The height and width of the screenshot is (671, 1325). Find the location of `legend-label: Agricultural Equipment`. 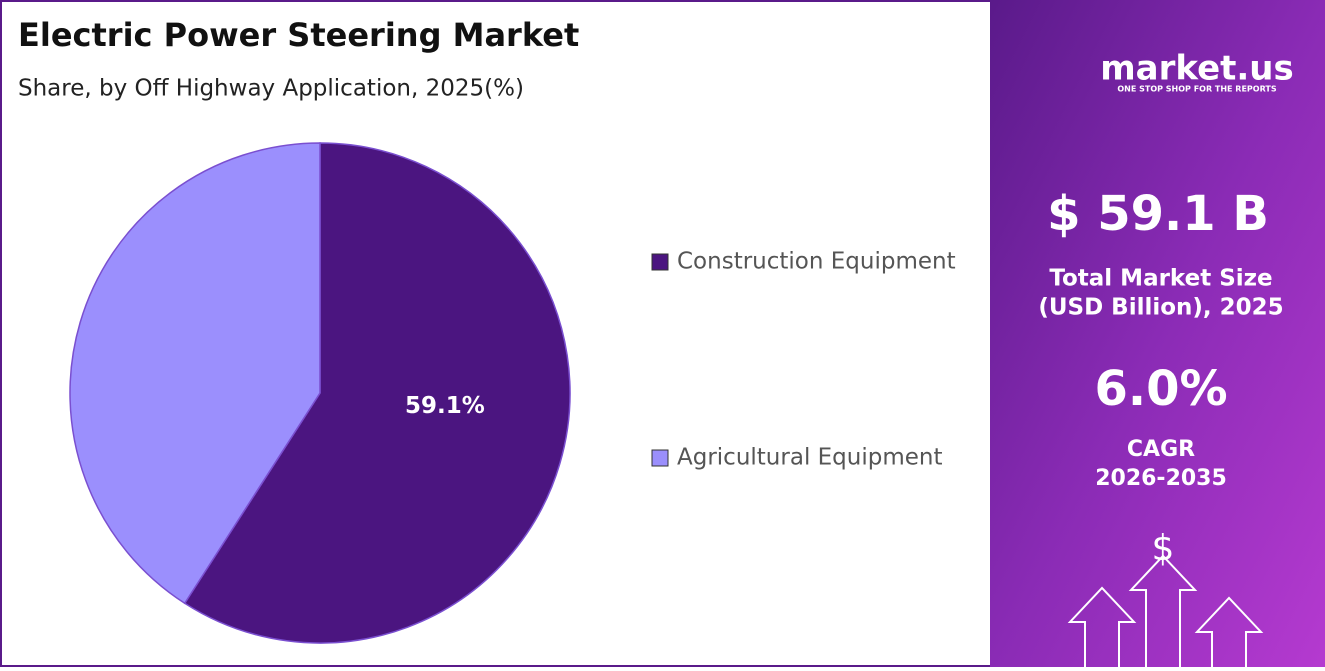

legend-label: Agricultural Equipment is located at coordinates (810, 458).